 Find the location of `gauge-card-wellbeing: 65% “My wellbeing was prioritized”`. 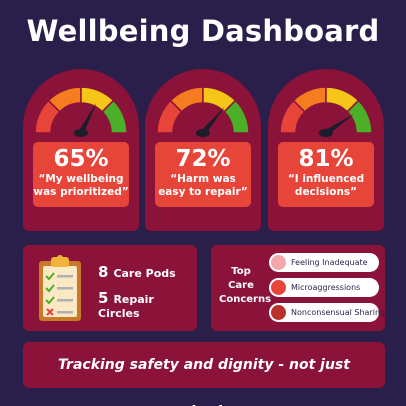

gauge-card-wellbeing: 65% “My wellbeing was prioritized” is located at coordinates (81, 150).